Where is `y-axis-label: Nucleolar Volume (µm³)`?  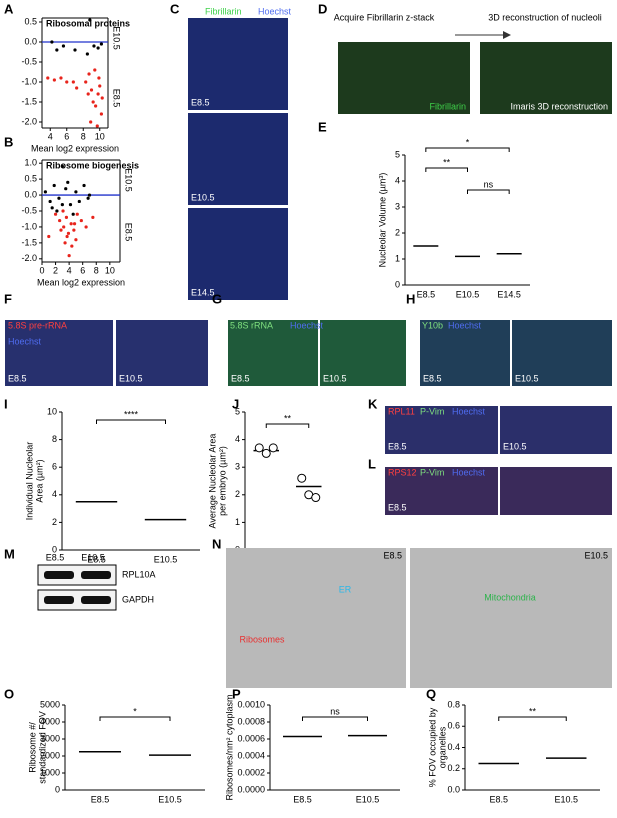
y-axis-label: Nucleolar Volume (µm³) is located at coordinates (382, 220).